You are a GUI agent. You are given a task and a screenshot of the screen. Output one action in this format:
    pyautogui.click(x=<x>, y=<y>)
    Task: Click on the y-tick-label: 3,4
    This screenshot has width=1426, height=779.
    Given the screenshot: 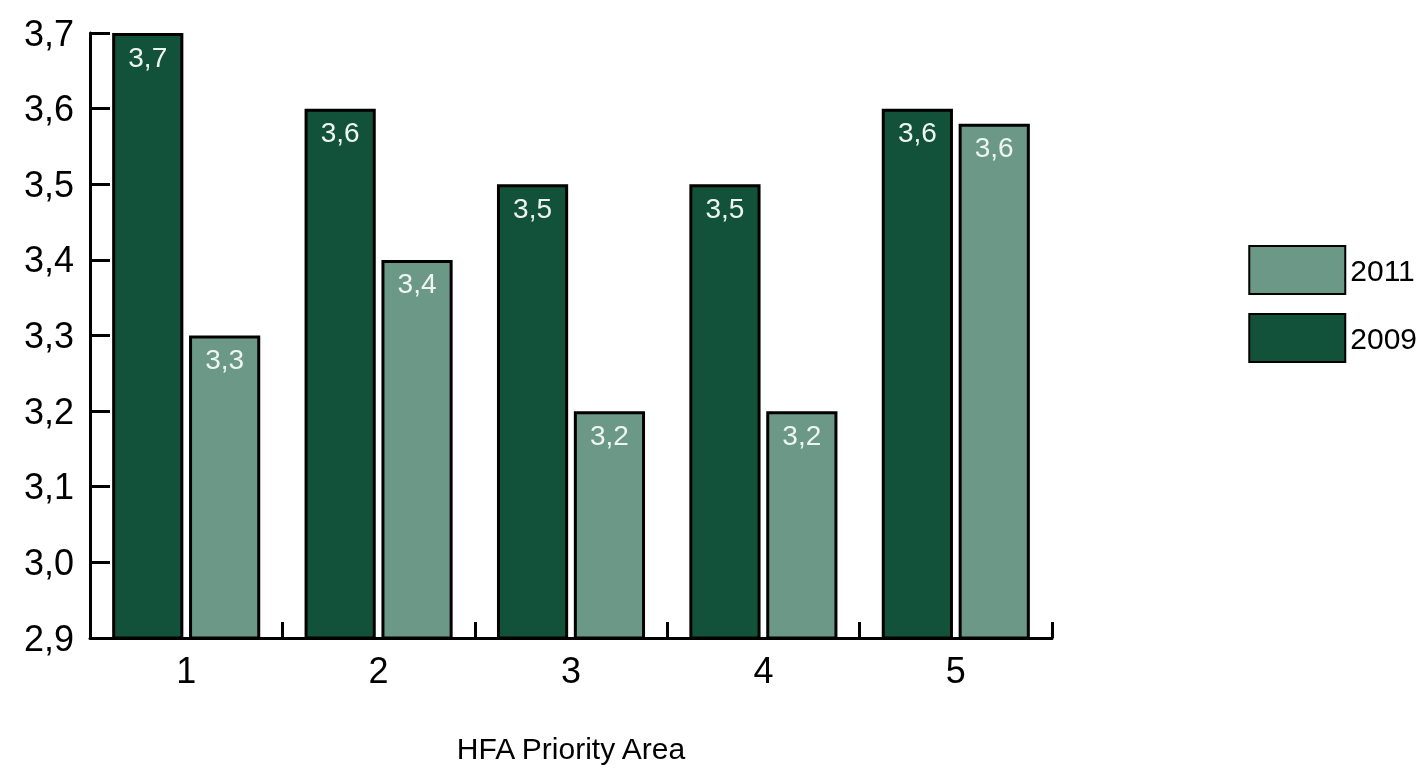 What is the action you would take?
    pyautogui.click(x=48, y=260)
    